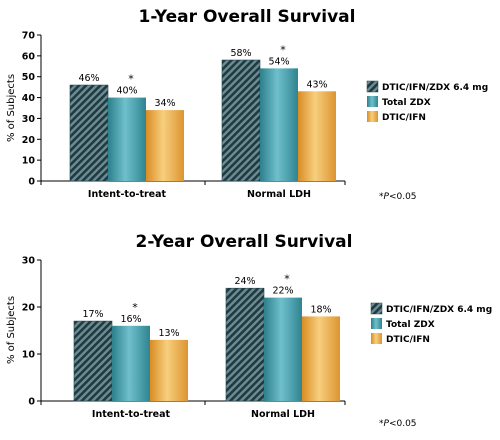  Describe the element at coordinates (202, 76) in the screenshot. I see `chart-1-data-labels: 46%40%*34%58%54%*43%` at that location.